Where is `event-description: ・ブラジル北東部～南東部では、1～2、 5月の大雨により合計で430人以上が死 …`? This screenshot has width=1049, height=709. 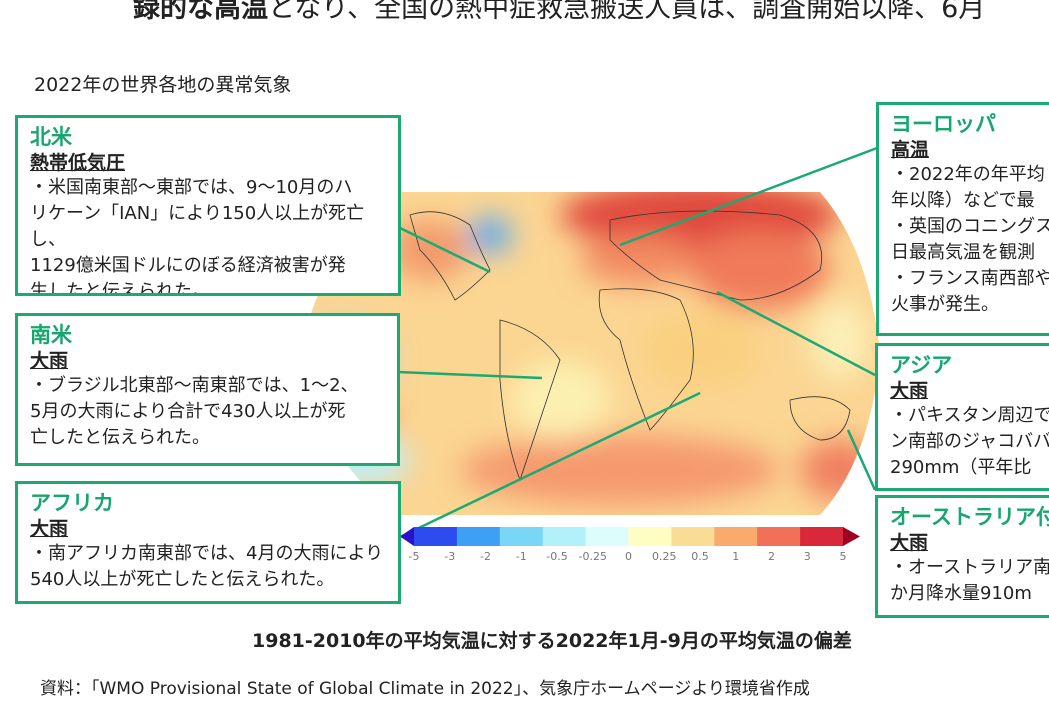
event-description: ・ブラジル北東部～南東部では、1～2、 5月の大雨により合計で430人以上が死 … is located at coordinates (194, 411).